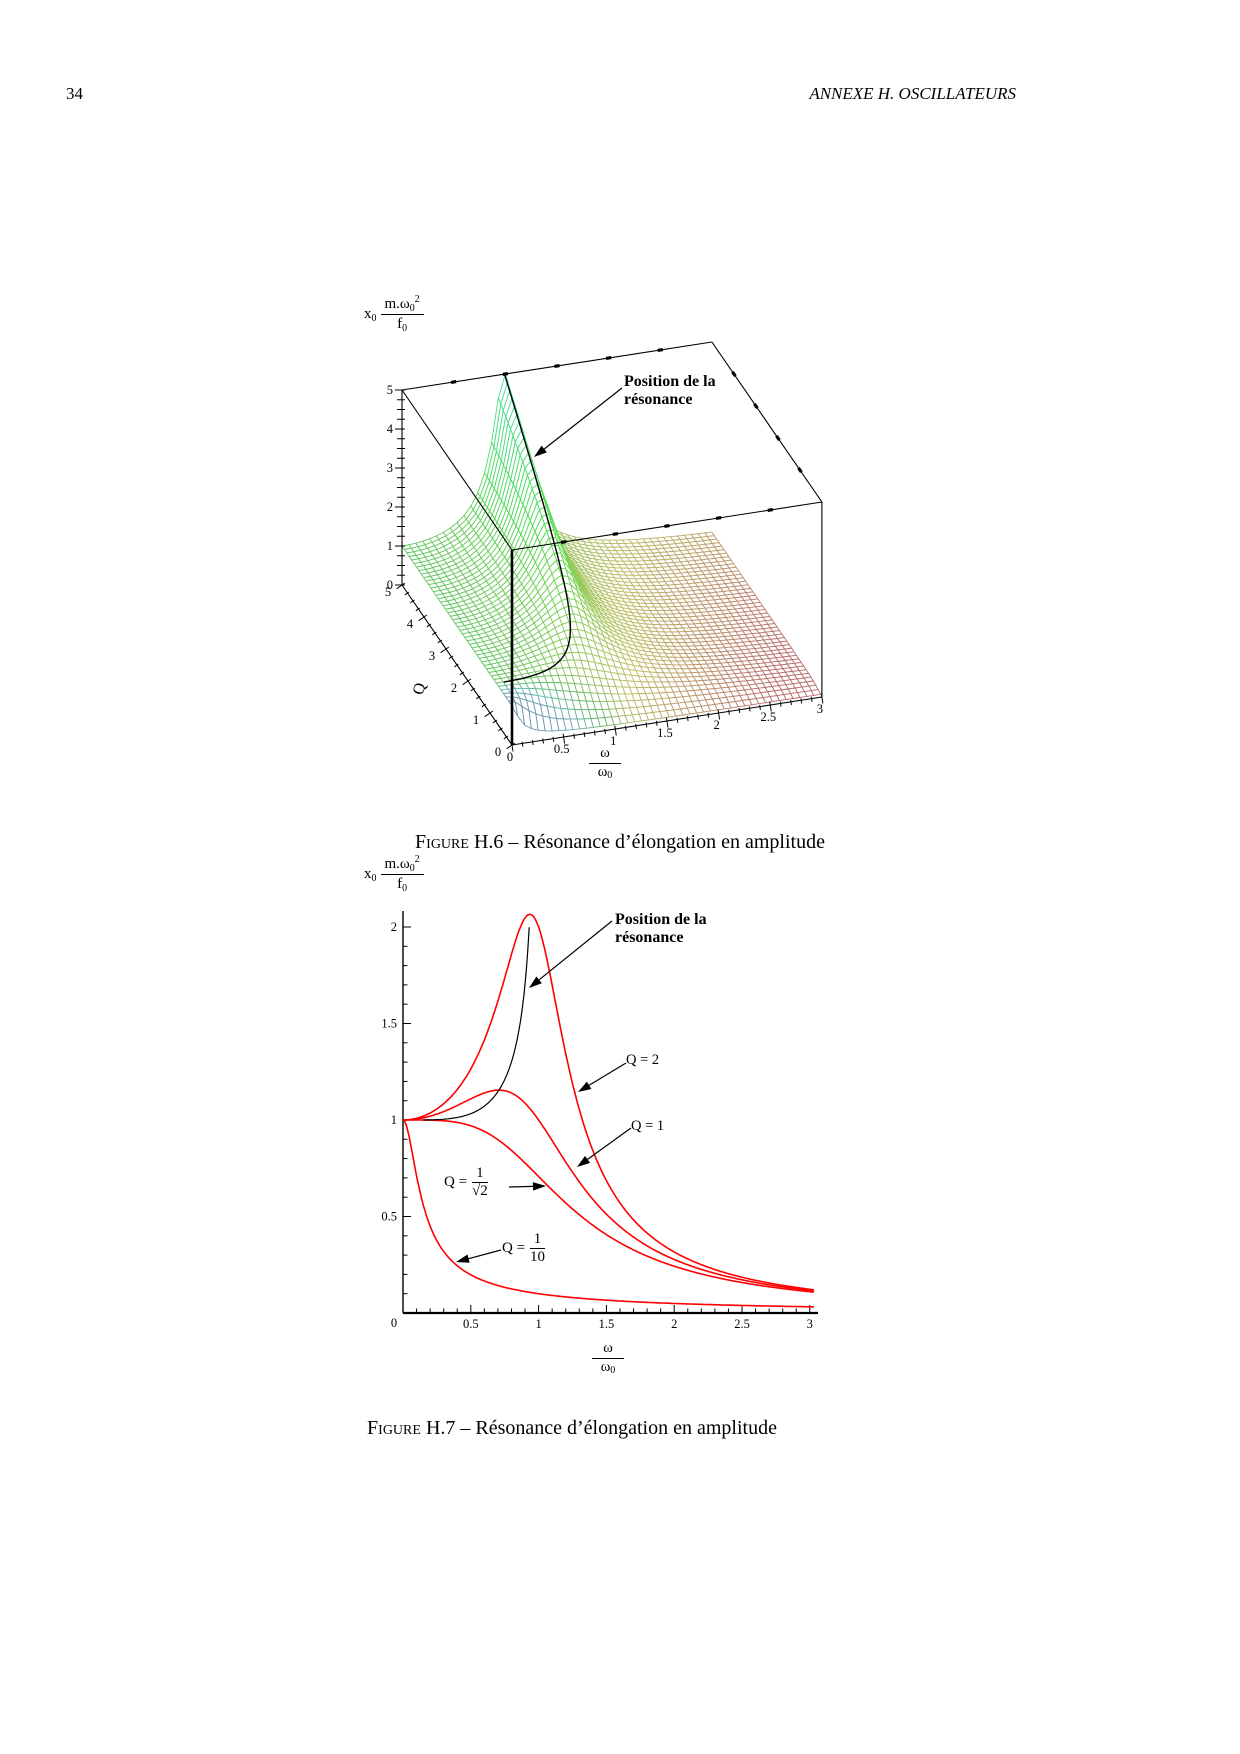 The height and width of the screenshot is (1754, 1240). Describe the element at coordinates (402, 874) in the screenshot. I see `fig7-zlabel-fraction: m.ω02 f0` at that location.